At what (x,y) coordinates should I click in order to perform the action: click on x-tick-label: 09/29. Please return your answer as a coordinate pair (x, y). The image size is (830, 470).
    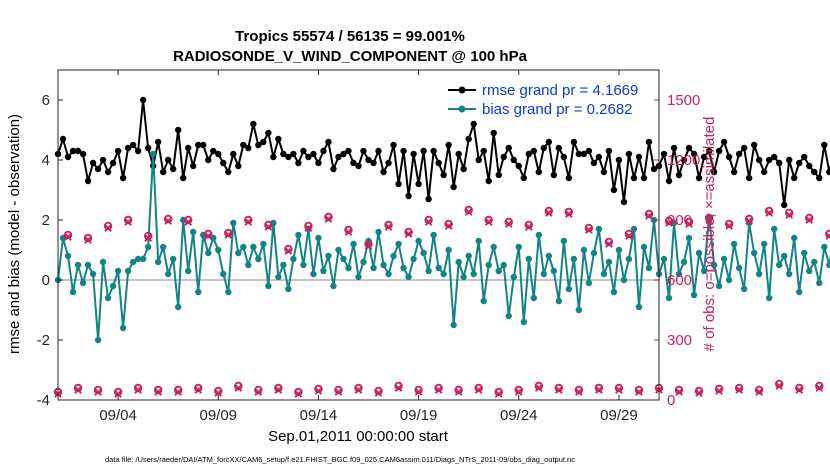
    Looking at the image, I should click on (619, 415).